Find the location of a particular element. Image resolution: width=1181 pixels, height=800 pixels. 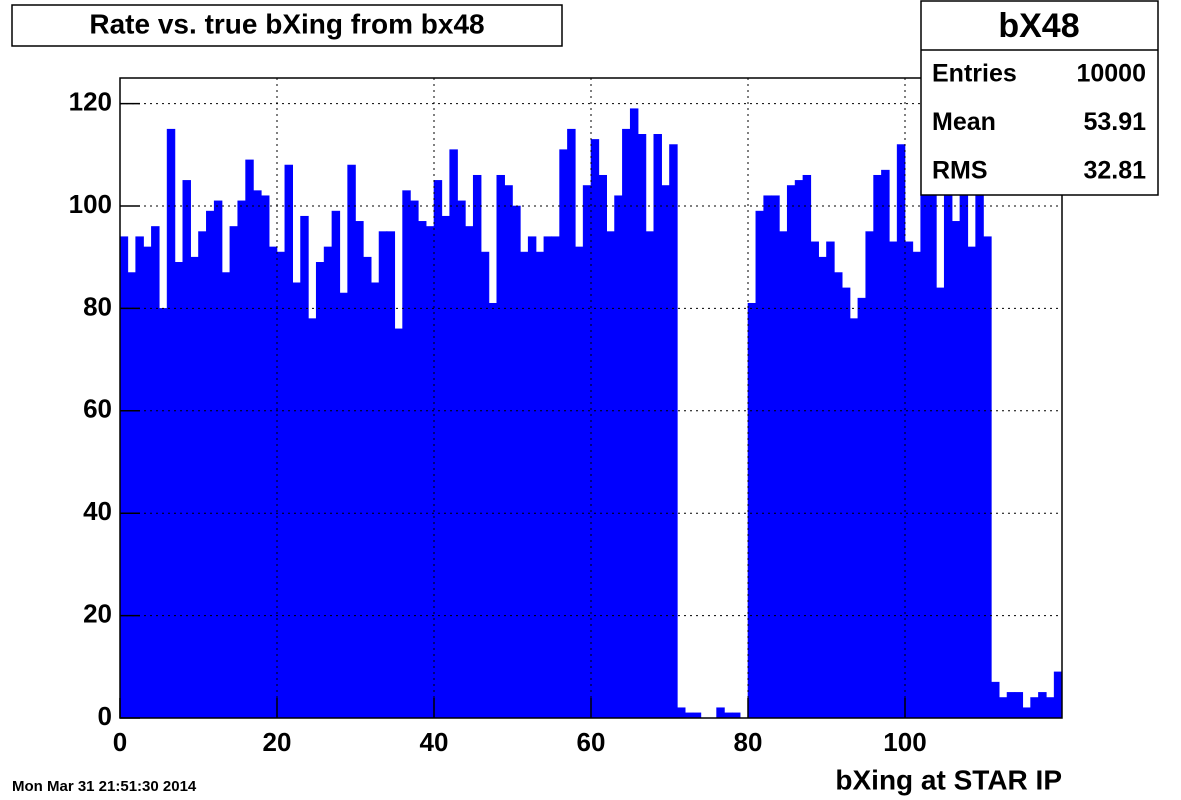

stats-label: RMS is located at coordinates (960, 171).